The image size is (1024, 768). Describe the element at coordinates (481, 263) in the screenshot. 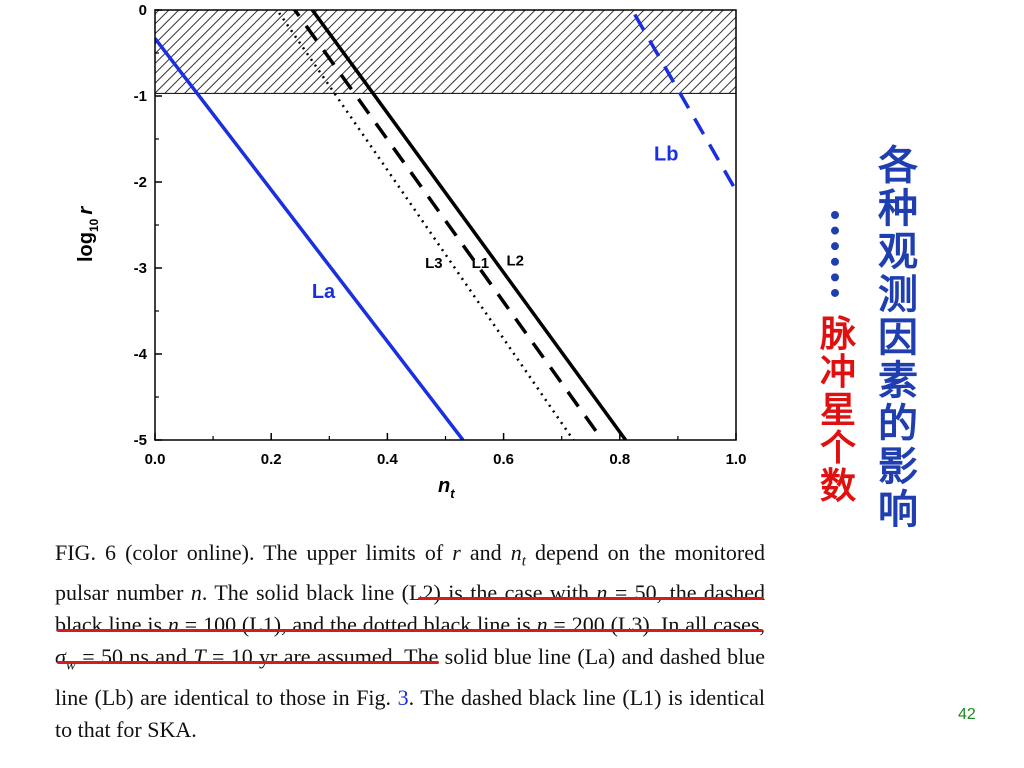

I see `series-label-l1: L1` at that location.